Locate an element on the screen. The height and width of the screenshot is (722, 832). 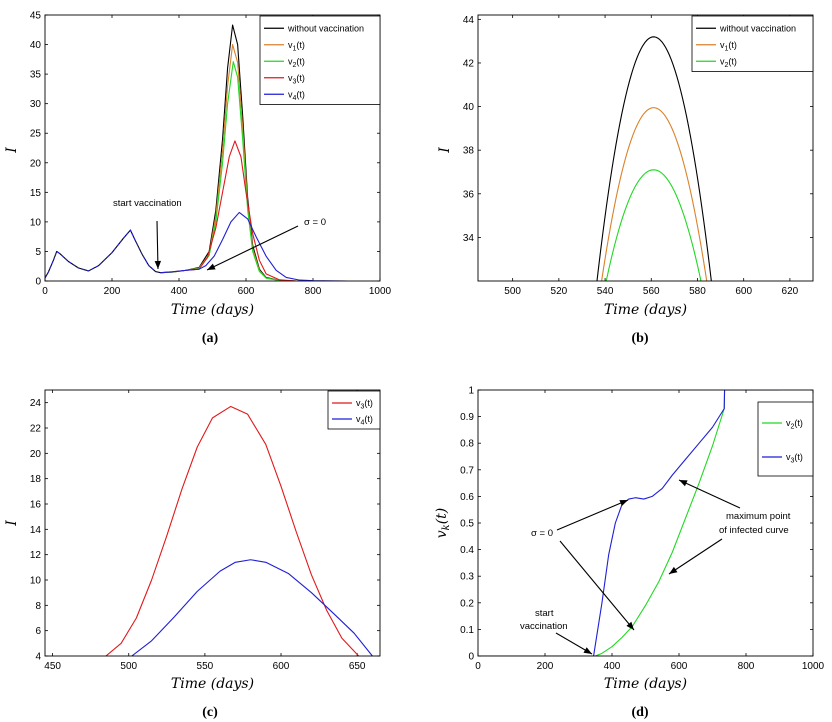
legend-label: without vaccination is located at coordinates (757, 28).